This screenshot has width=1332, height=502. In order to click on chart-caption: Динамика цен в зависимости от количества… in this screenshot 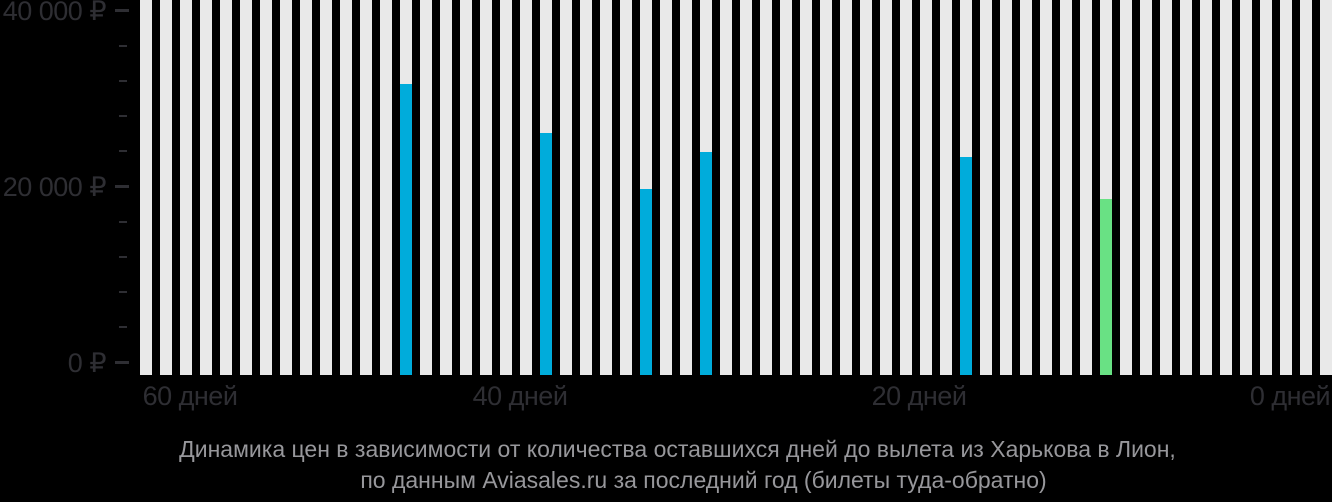, I will do `click(666, 465)`.